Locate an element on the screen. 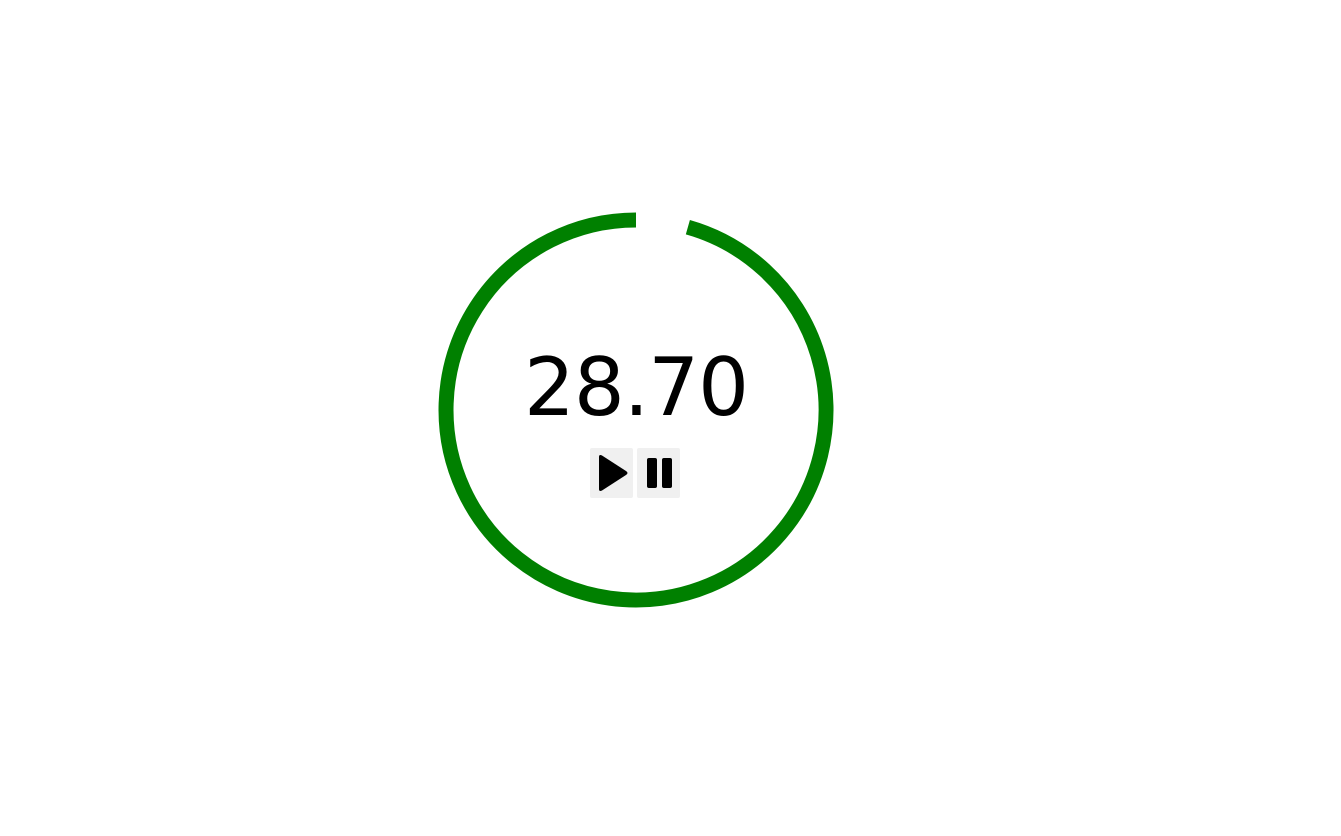  progress-arc is located at coordinates (636, 410).